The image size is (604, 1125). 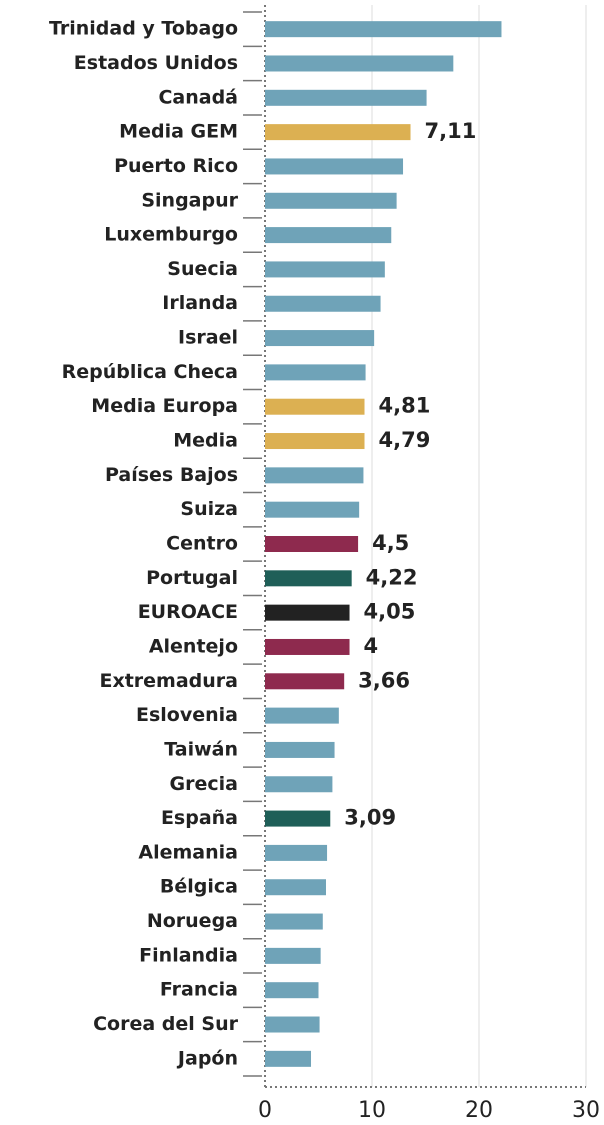 I want to click on y-tick-label: Alemania, so click(x=188, y=852).